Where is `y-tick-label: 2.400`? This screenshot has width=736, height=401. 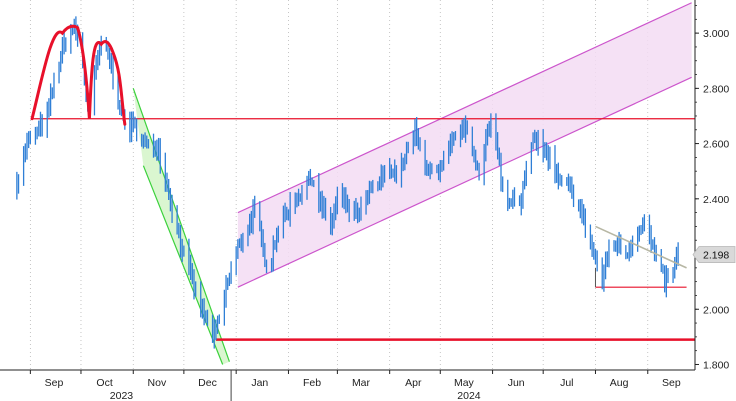 y-tick-label: 2.400 is located at coordinates (716, 200).